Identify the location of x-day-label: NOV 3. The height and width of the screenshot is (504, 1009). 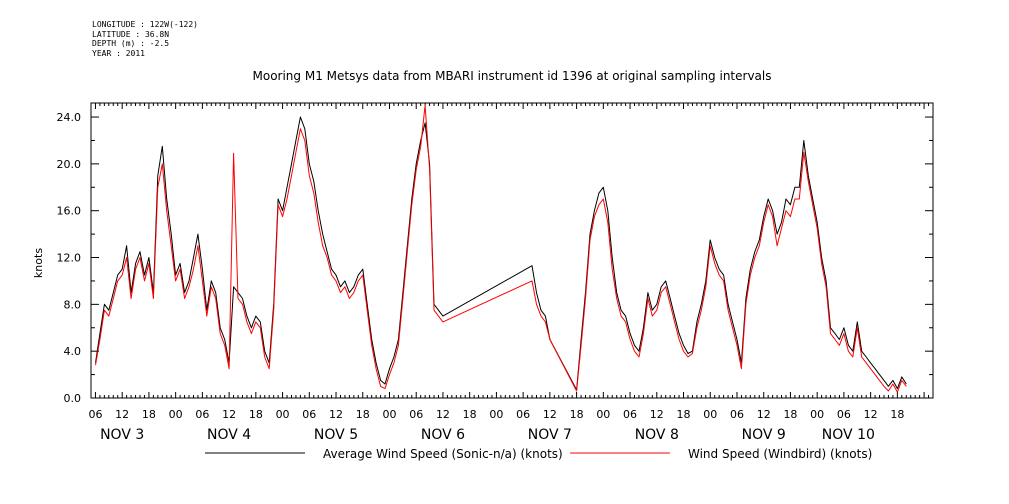
(122, 435).